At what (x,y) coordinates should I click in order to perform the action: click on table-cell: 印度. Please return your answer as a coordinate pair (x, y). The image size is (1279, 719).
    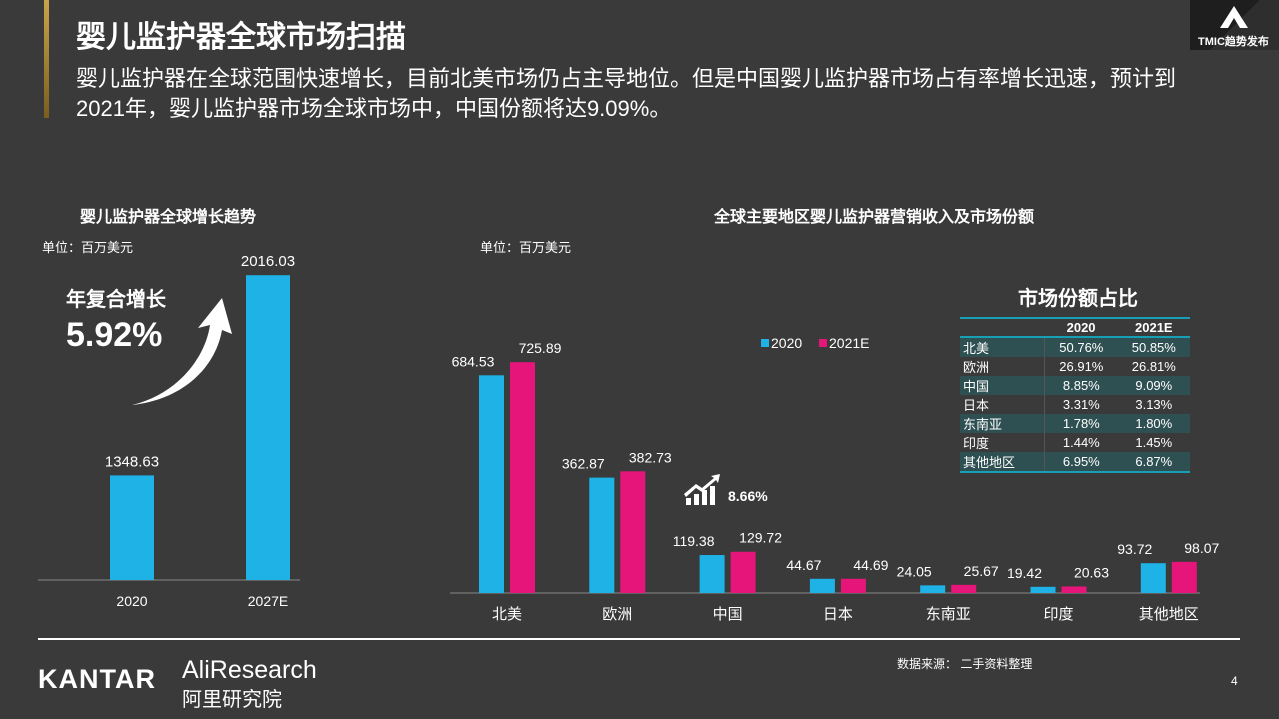
    Looking at the image, I should click on (1003, 442).